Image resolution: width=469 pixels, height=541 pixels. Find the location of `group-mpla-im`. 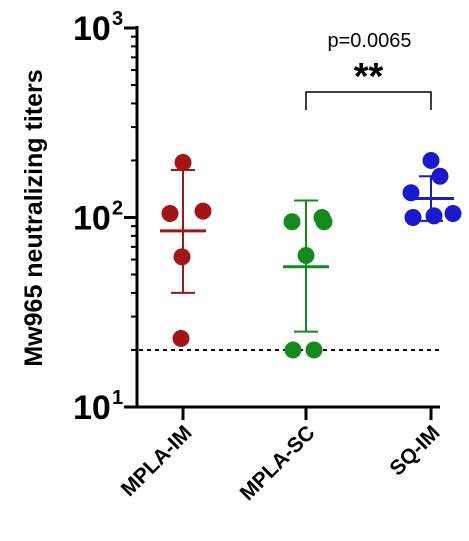

group-mpla-im is located at coordinates (186, 250).